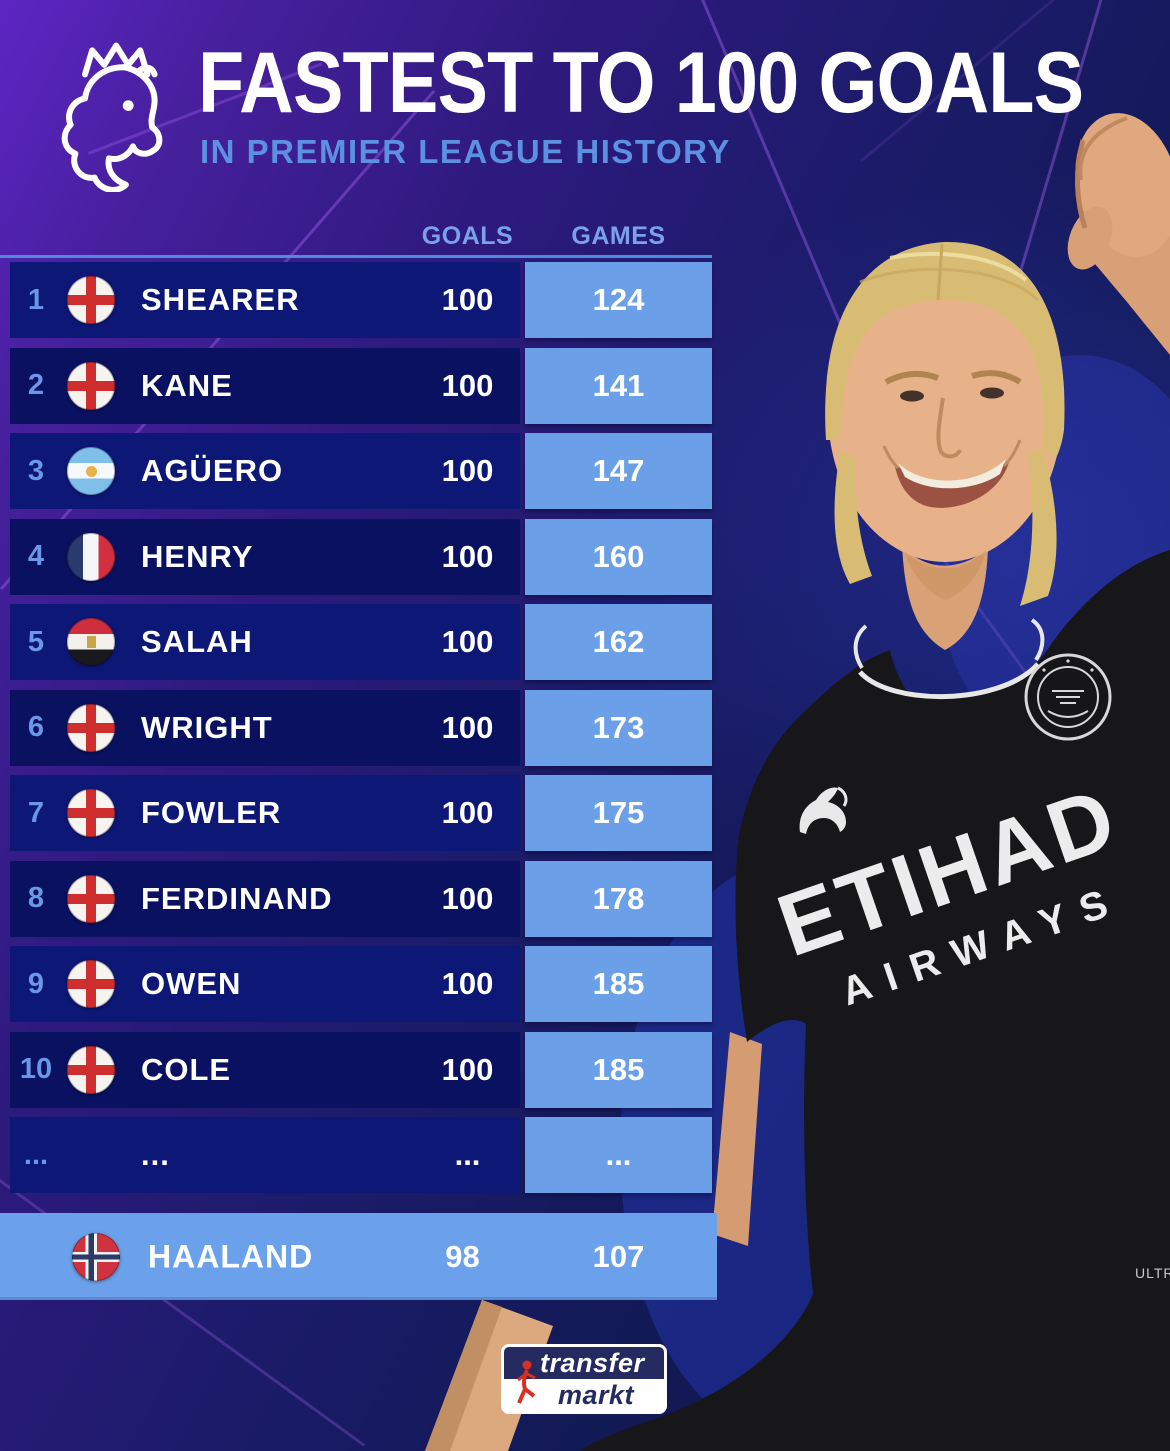 The height and width of the screenshot is (1451, 1170). I want to click on player-cell: 7 FOWLER 100, so click(265, 813).